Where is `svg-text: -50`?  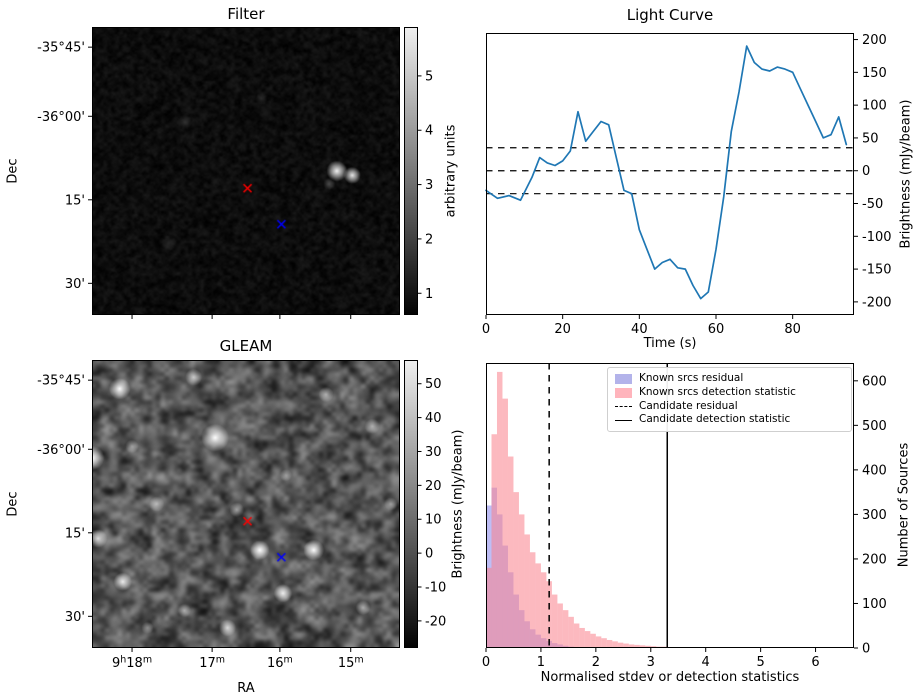
svg-text: -50 is located at coordinates (872, 204).